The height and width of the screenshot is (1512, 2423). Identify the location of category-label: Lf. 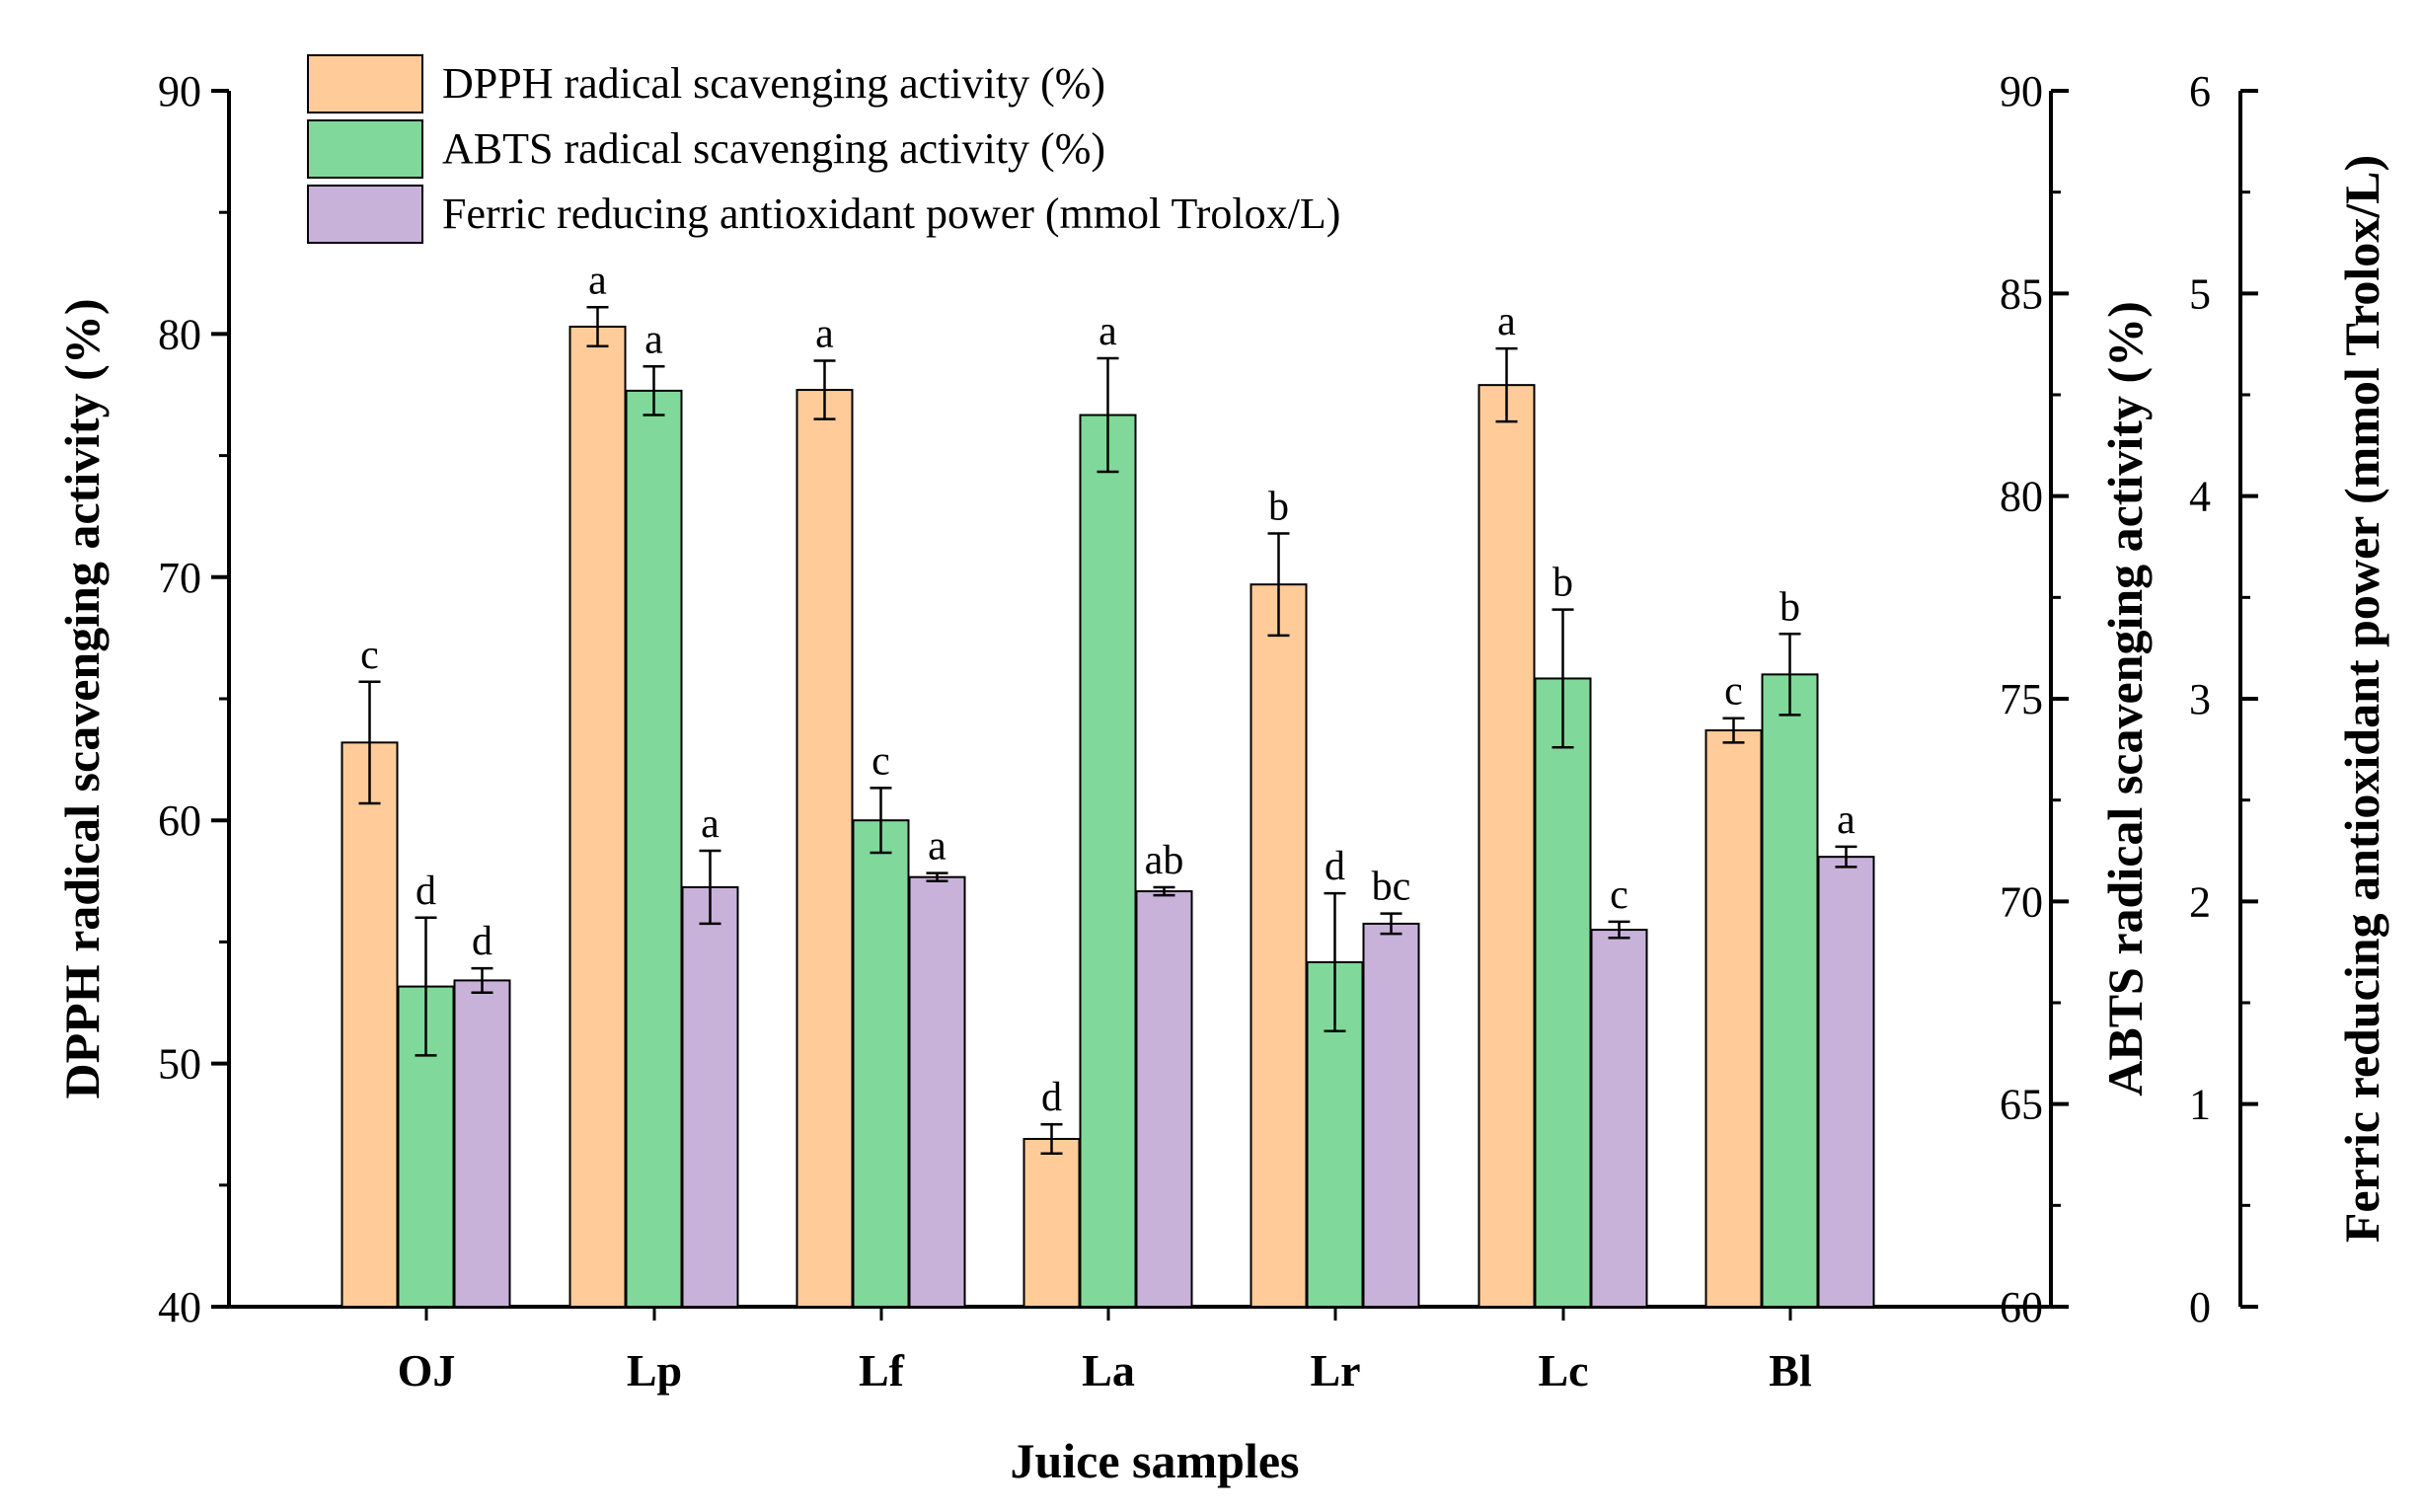
(882, 1370).